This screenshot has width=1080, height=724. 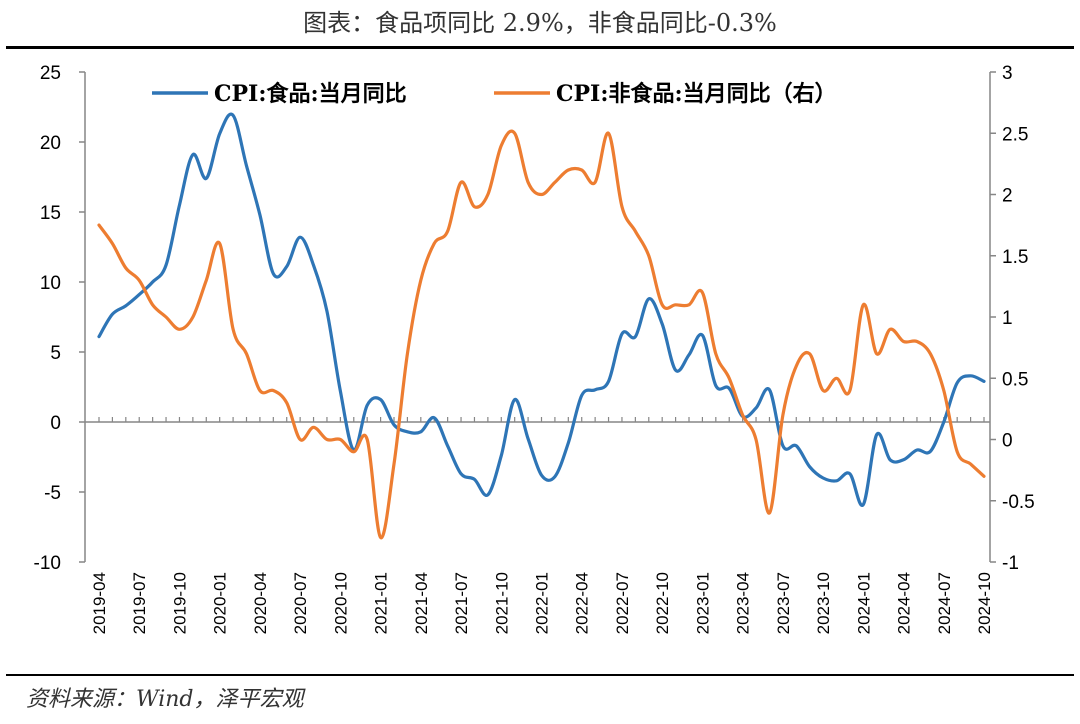 I want to click on y-left-tick-label: 25, so click(x=50, y=73).